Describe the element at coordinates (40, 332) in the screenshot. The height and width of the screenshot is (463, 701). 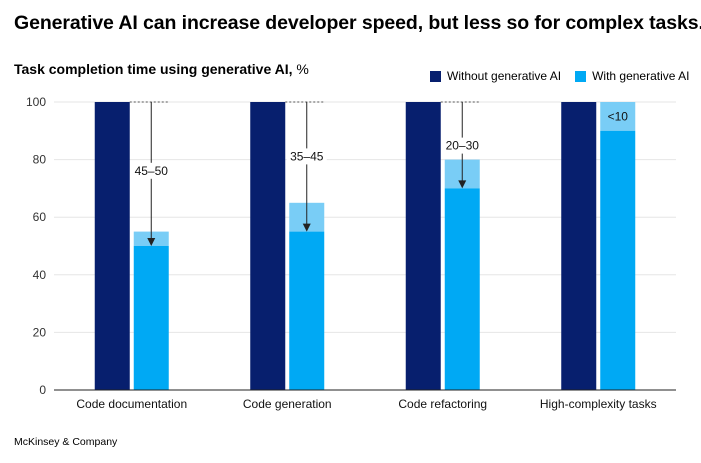
I see `y-tick-label-20: 20` at that location.